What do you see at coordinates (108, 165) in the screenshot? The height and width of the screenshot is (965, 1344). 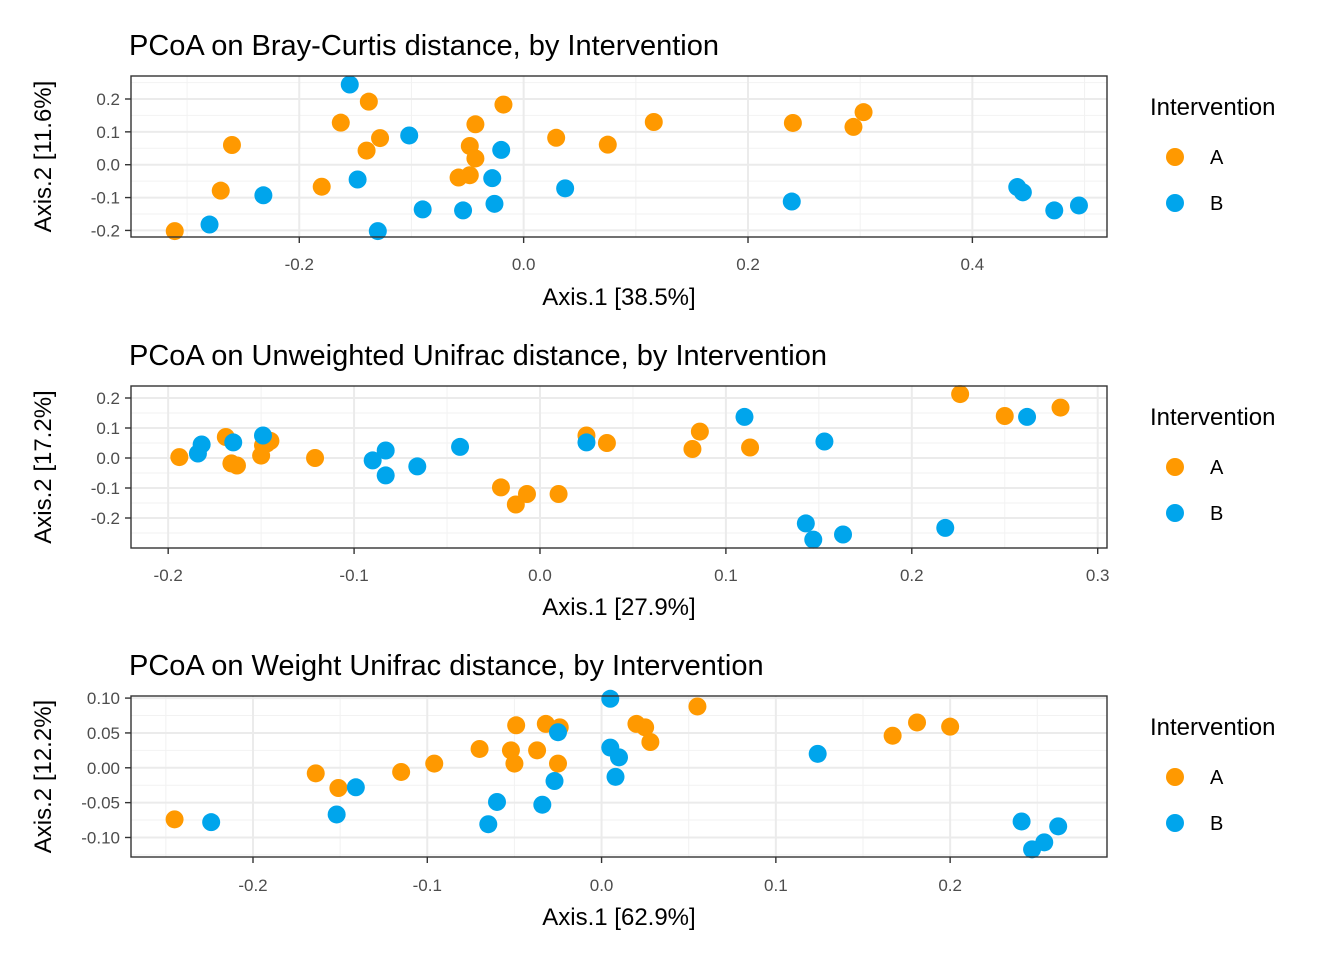 I see `y-tick-label: 0.0` at bounding box center [108, 165].